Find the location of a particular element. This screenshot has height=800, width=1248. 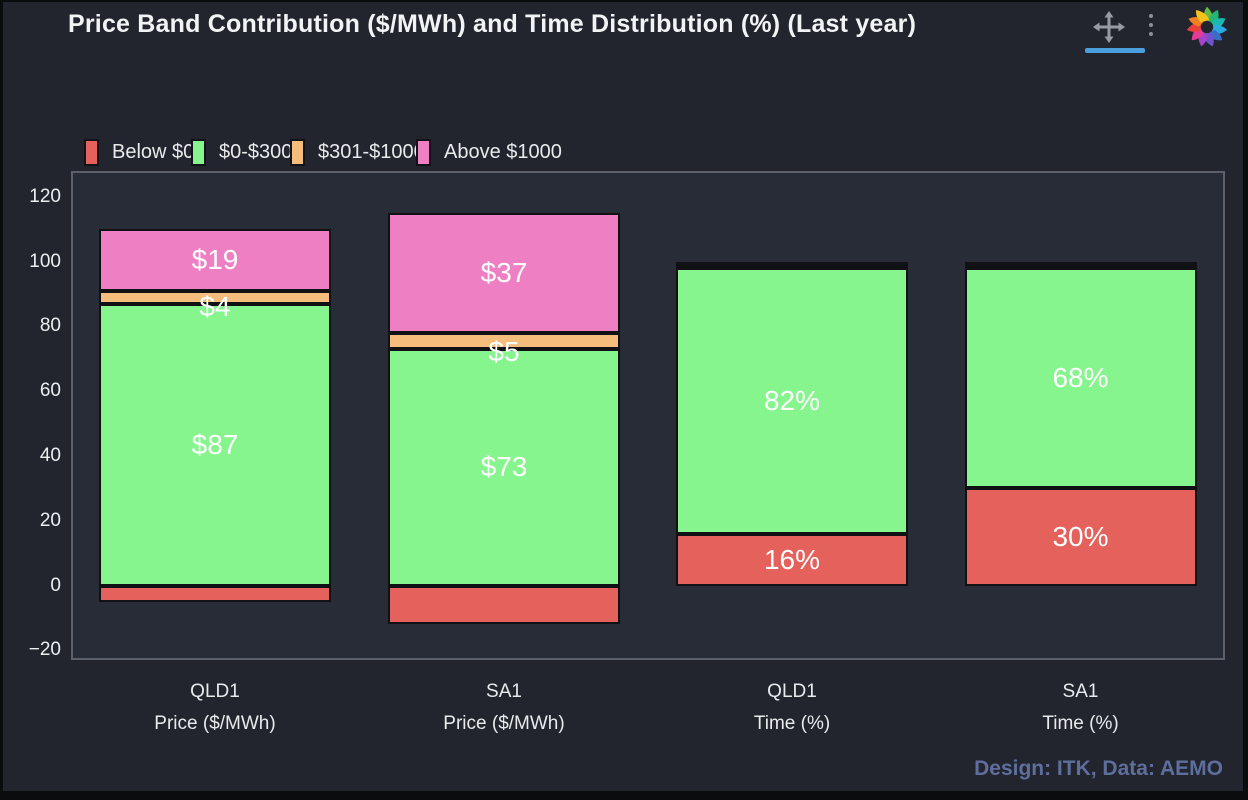

bar-segment: $37 is located at coordinates (504, 273).